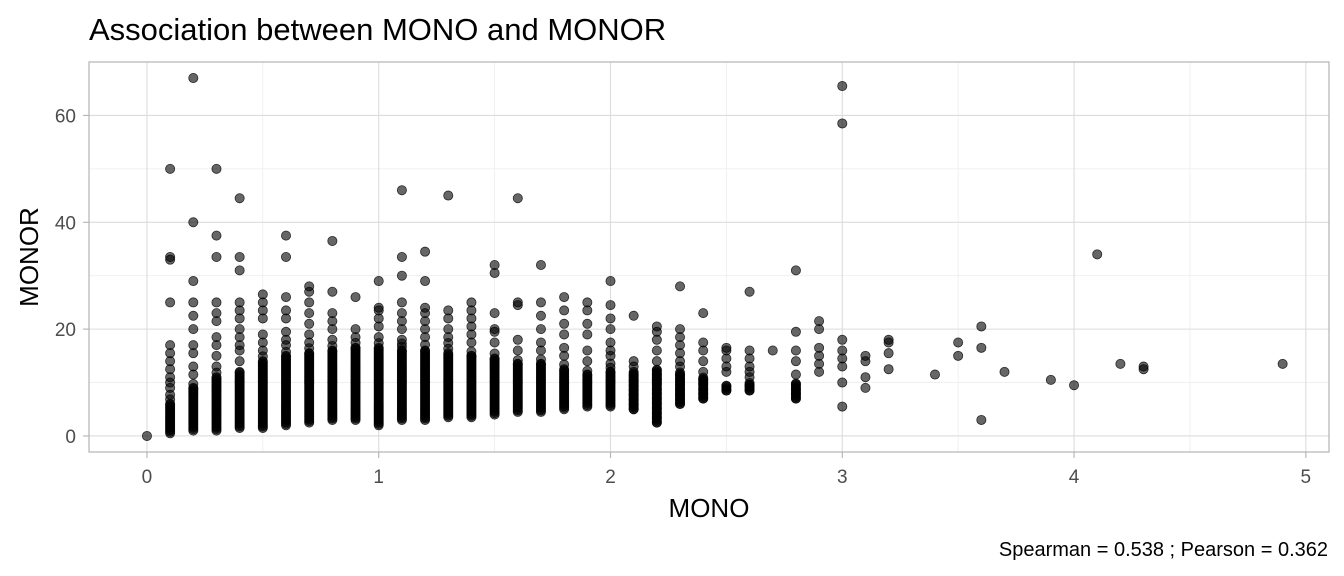 The width and height of the screenshot is (1344, 576). I want to click on y-tick-label: 40, so click(65, 223).